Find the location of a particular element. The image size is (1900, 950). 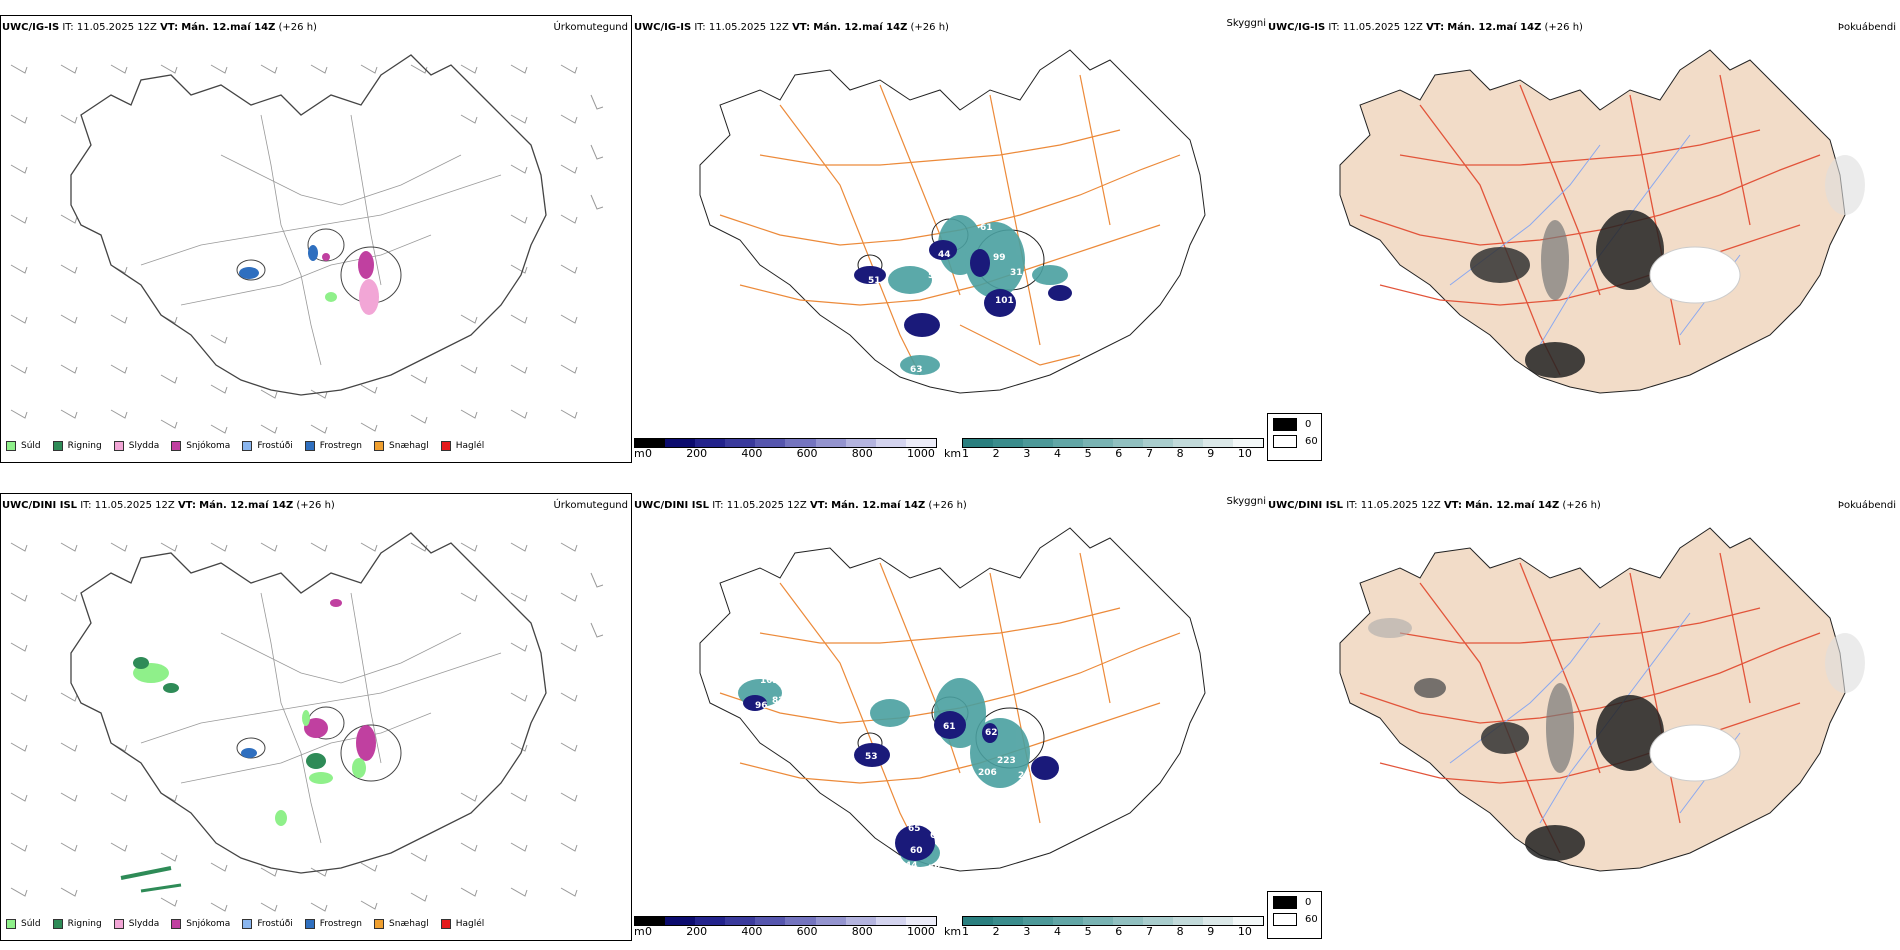

ceiling-label: 102 is located at coordinates (769, 681).